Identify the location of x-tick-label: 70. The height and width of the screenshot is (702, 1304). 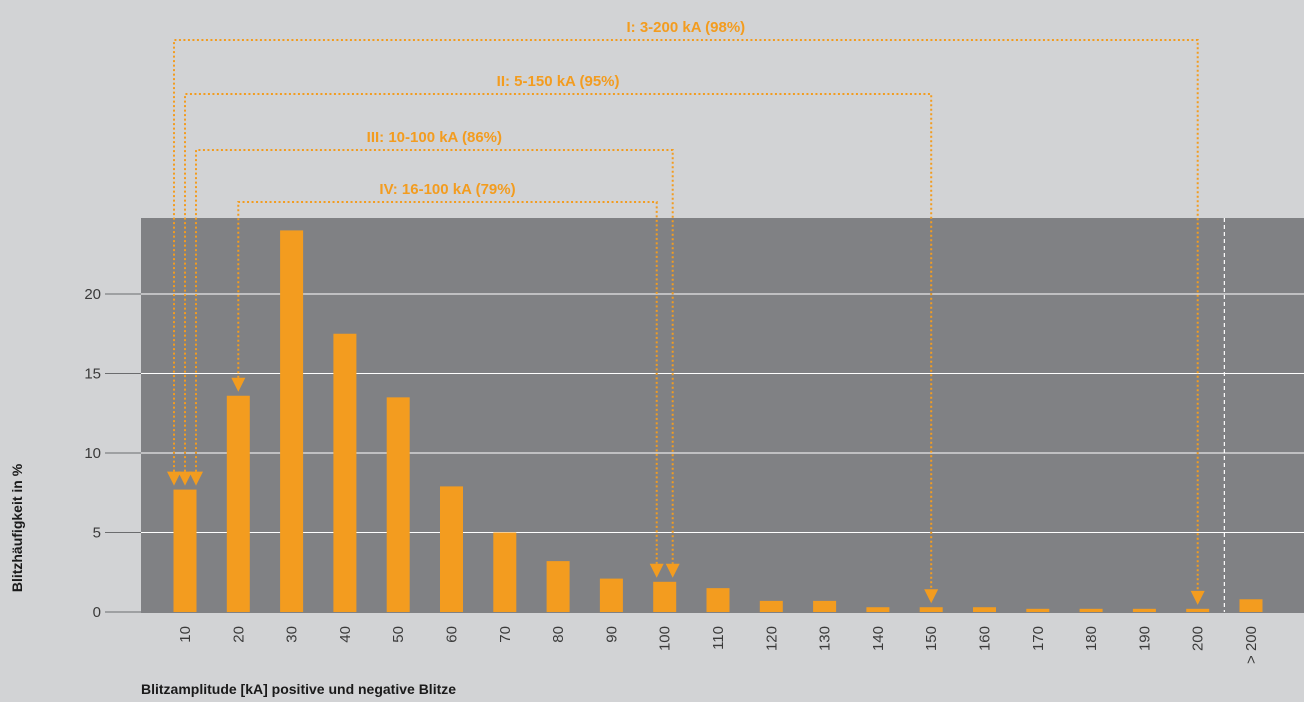
(505, 634).